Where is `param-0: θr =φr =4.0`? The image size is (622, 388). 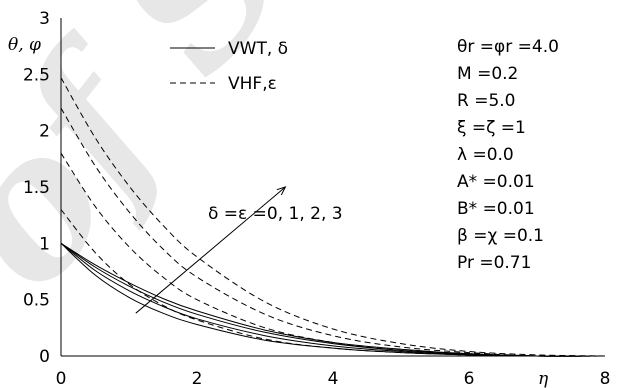 param-0: θr =φr =4.0 is located at coordinates (508, 47).